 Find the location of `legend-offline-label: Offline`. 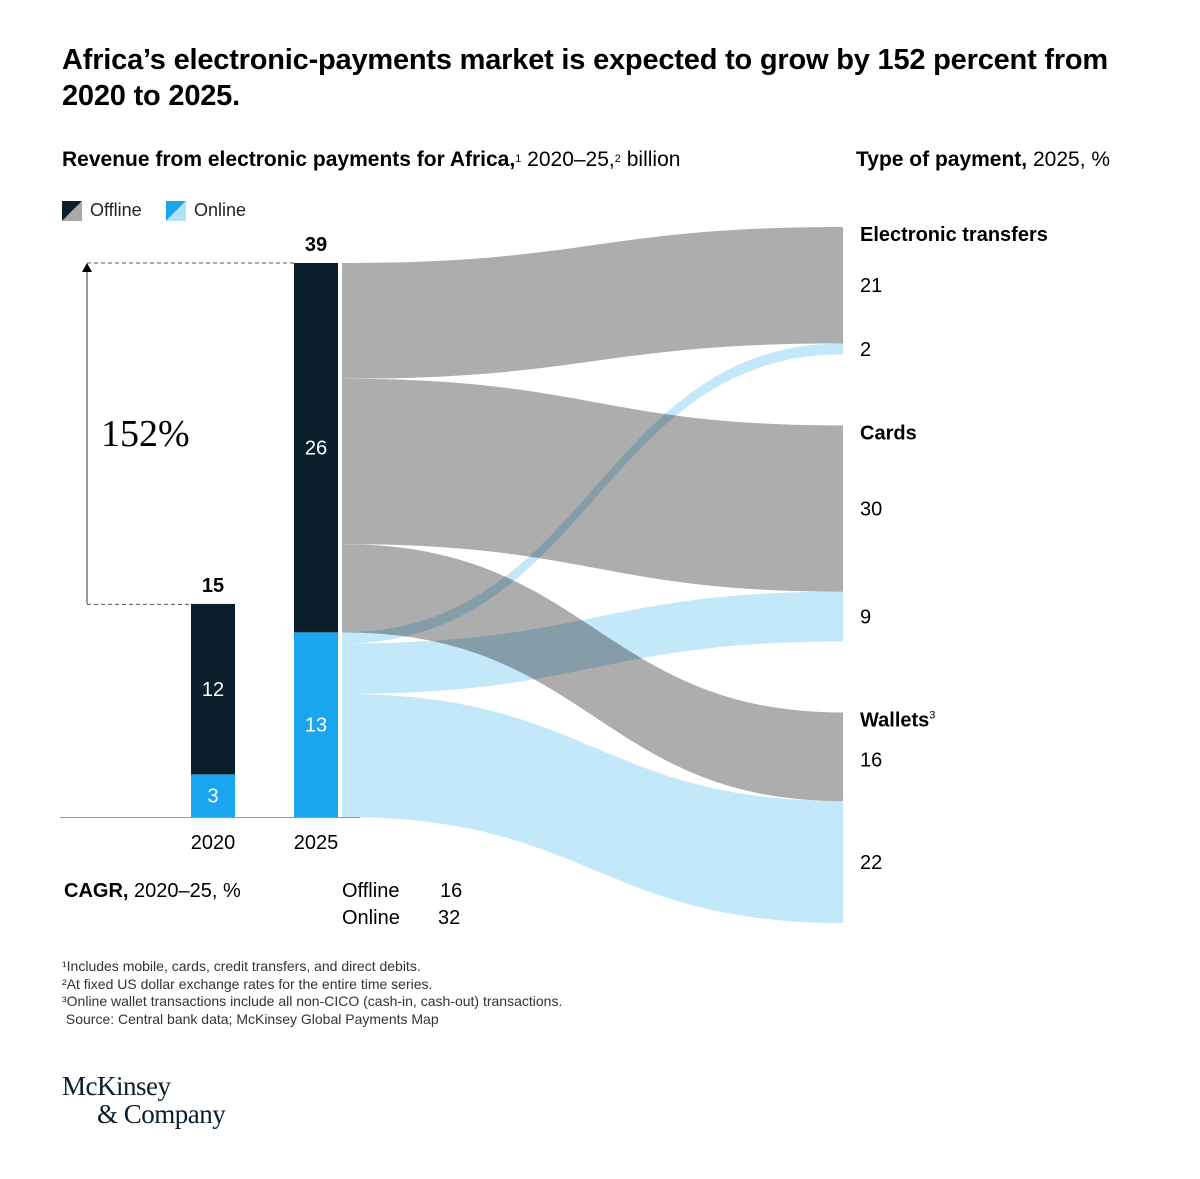

legend-offline-label: Offline is located at coordinates (116, 210).